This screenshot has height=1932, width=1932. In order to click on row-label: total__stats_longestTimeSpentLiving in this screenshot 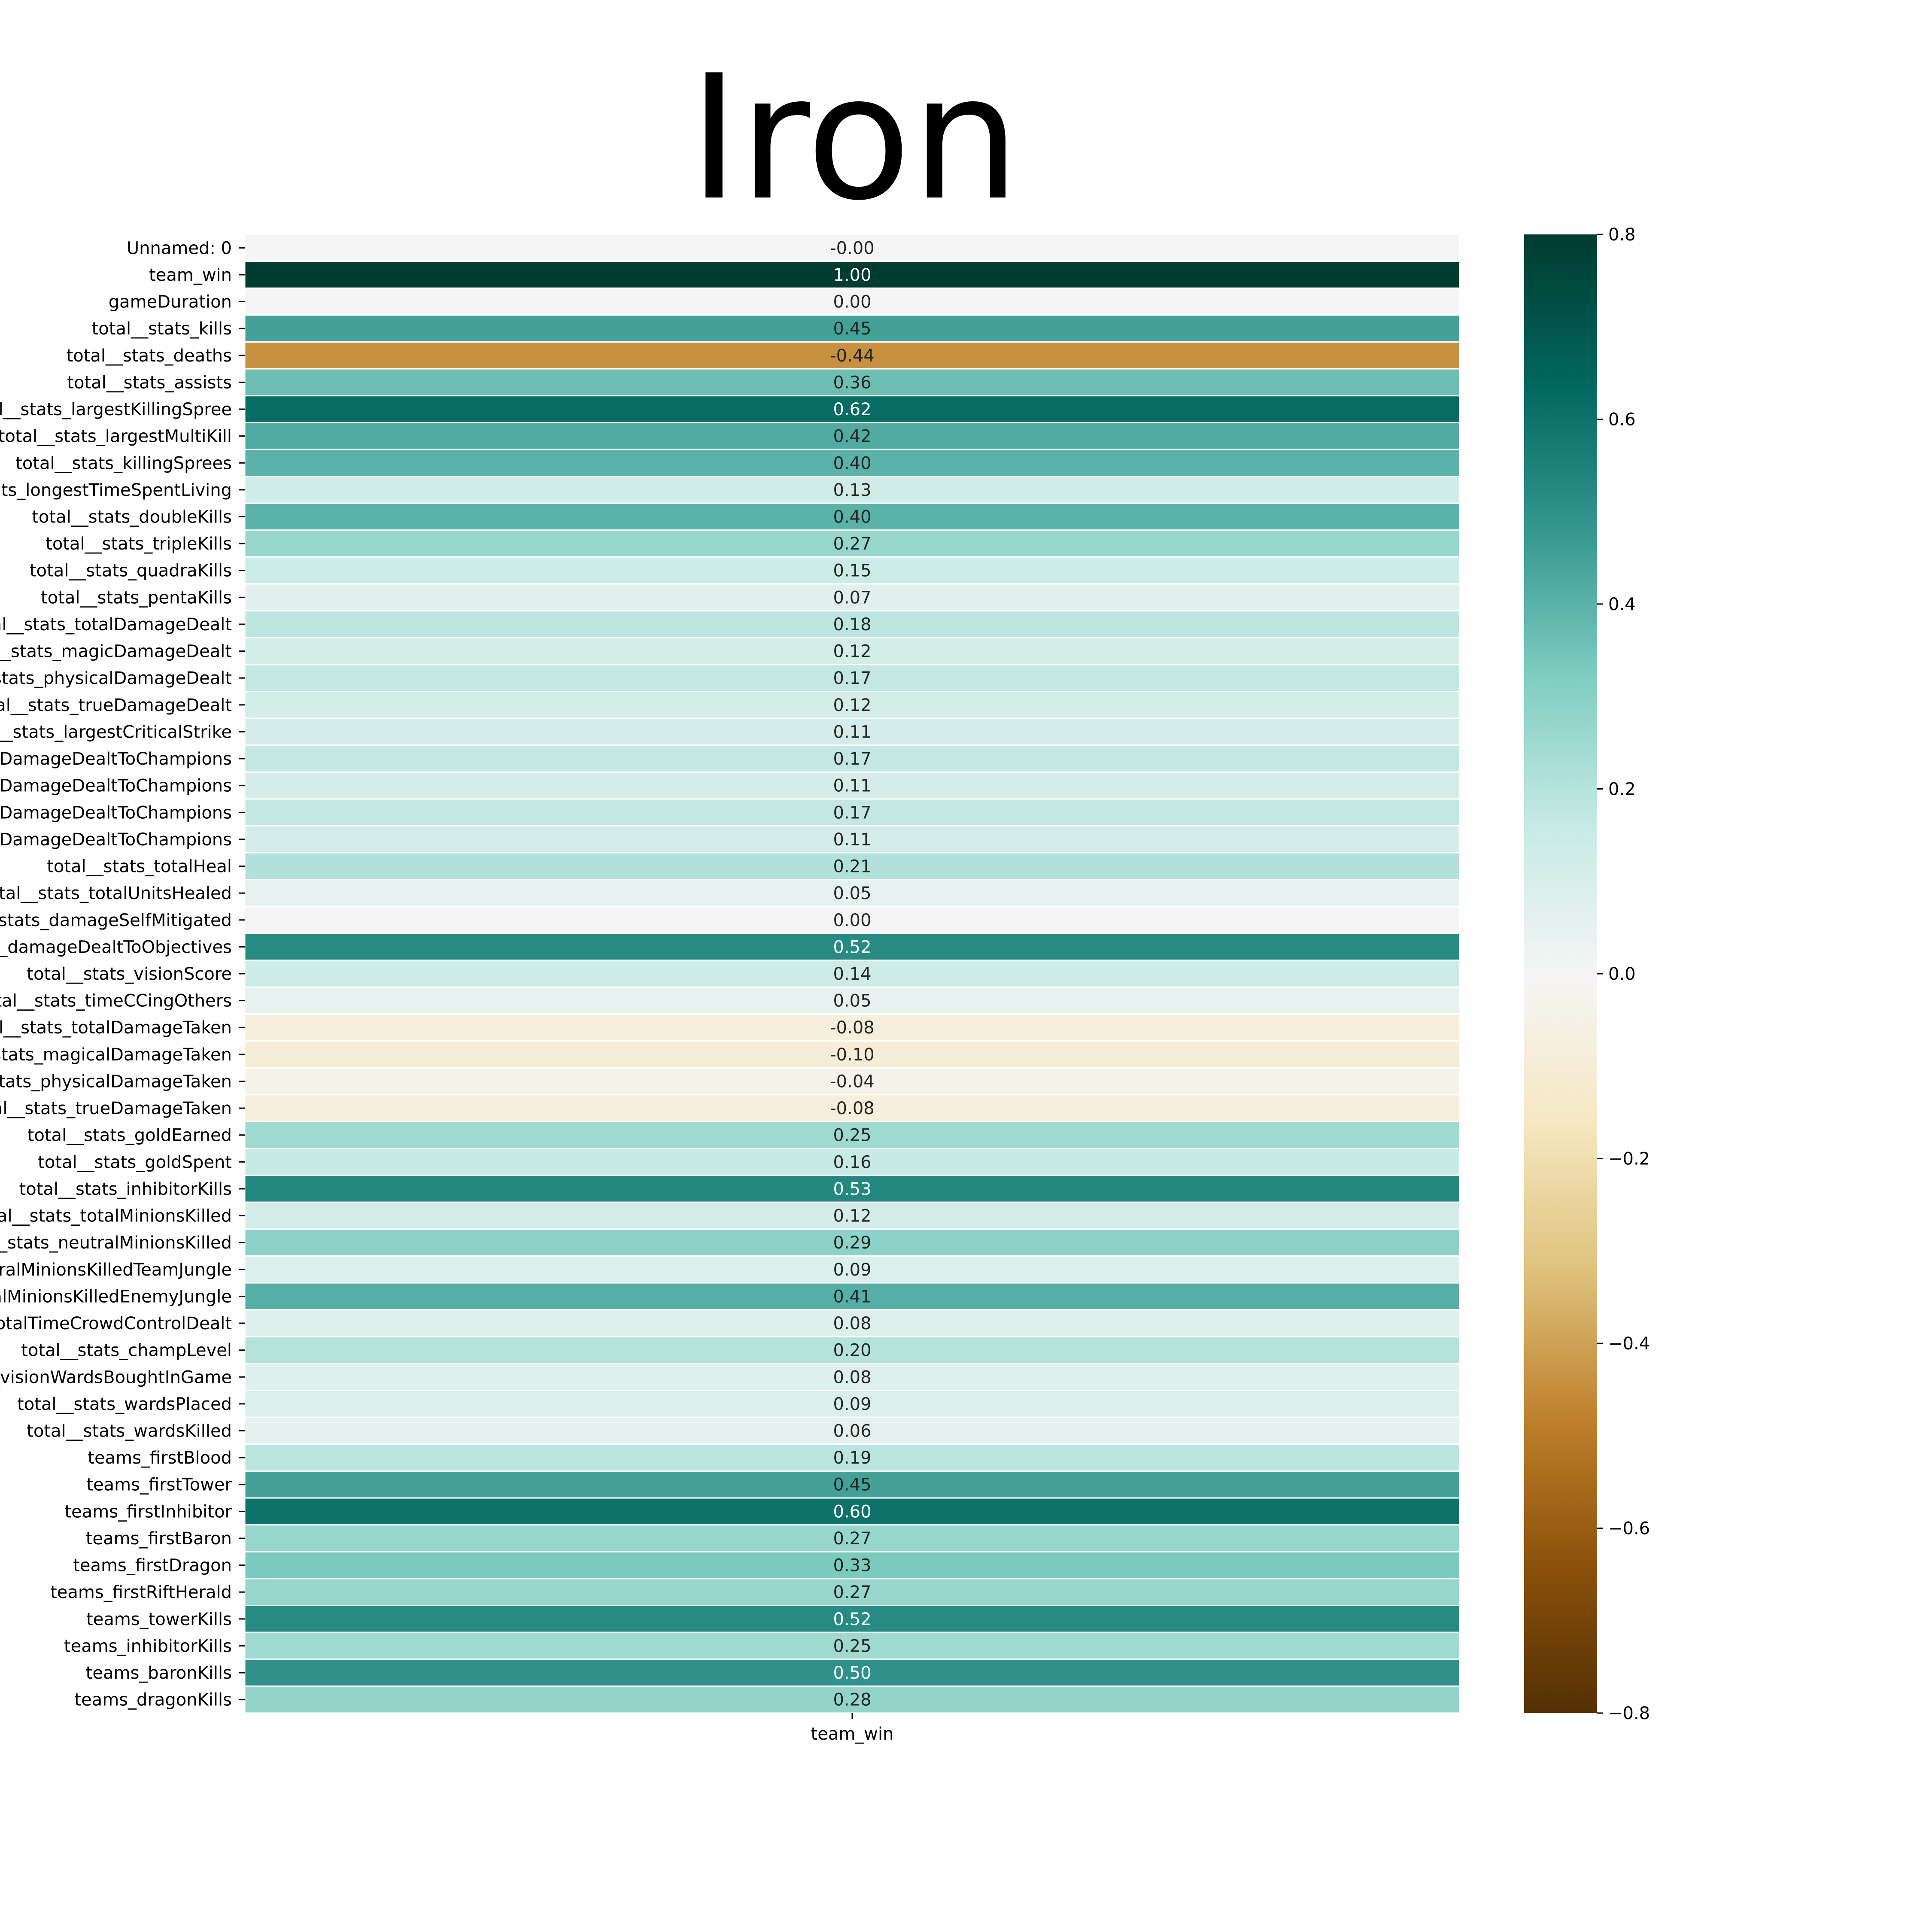, I will do `click(116, 490)`.